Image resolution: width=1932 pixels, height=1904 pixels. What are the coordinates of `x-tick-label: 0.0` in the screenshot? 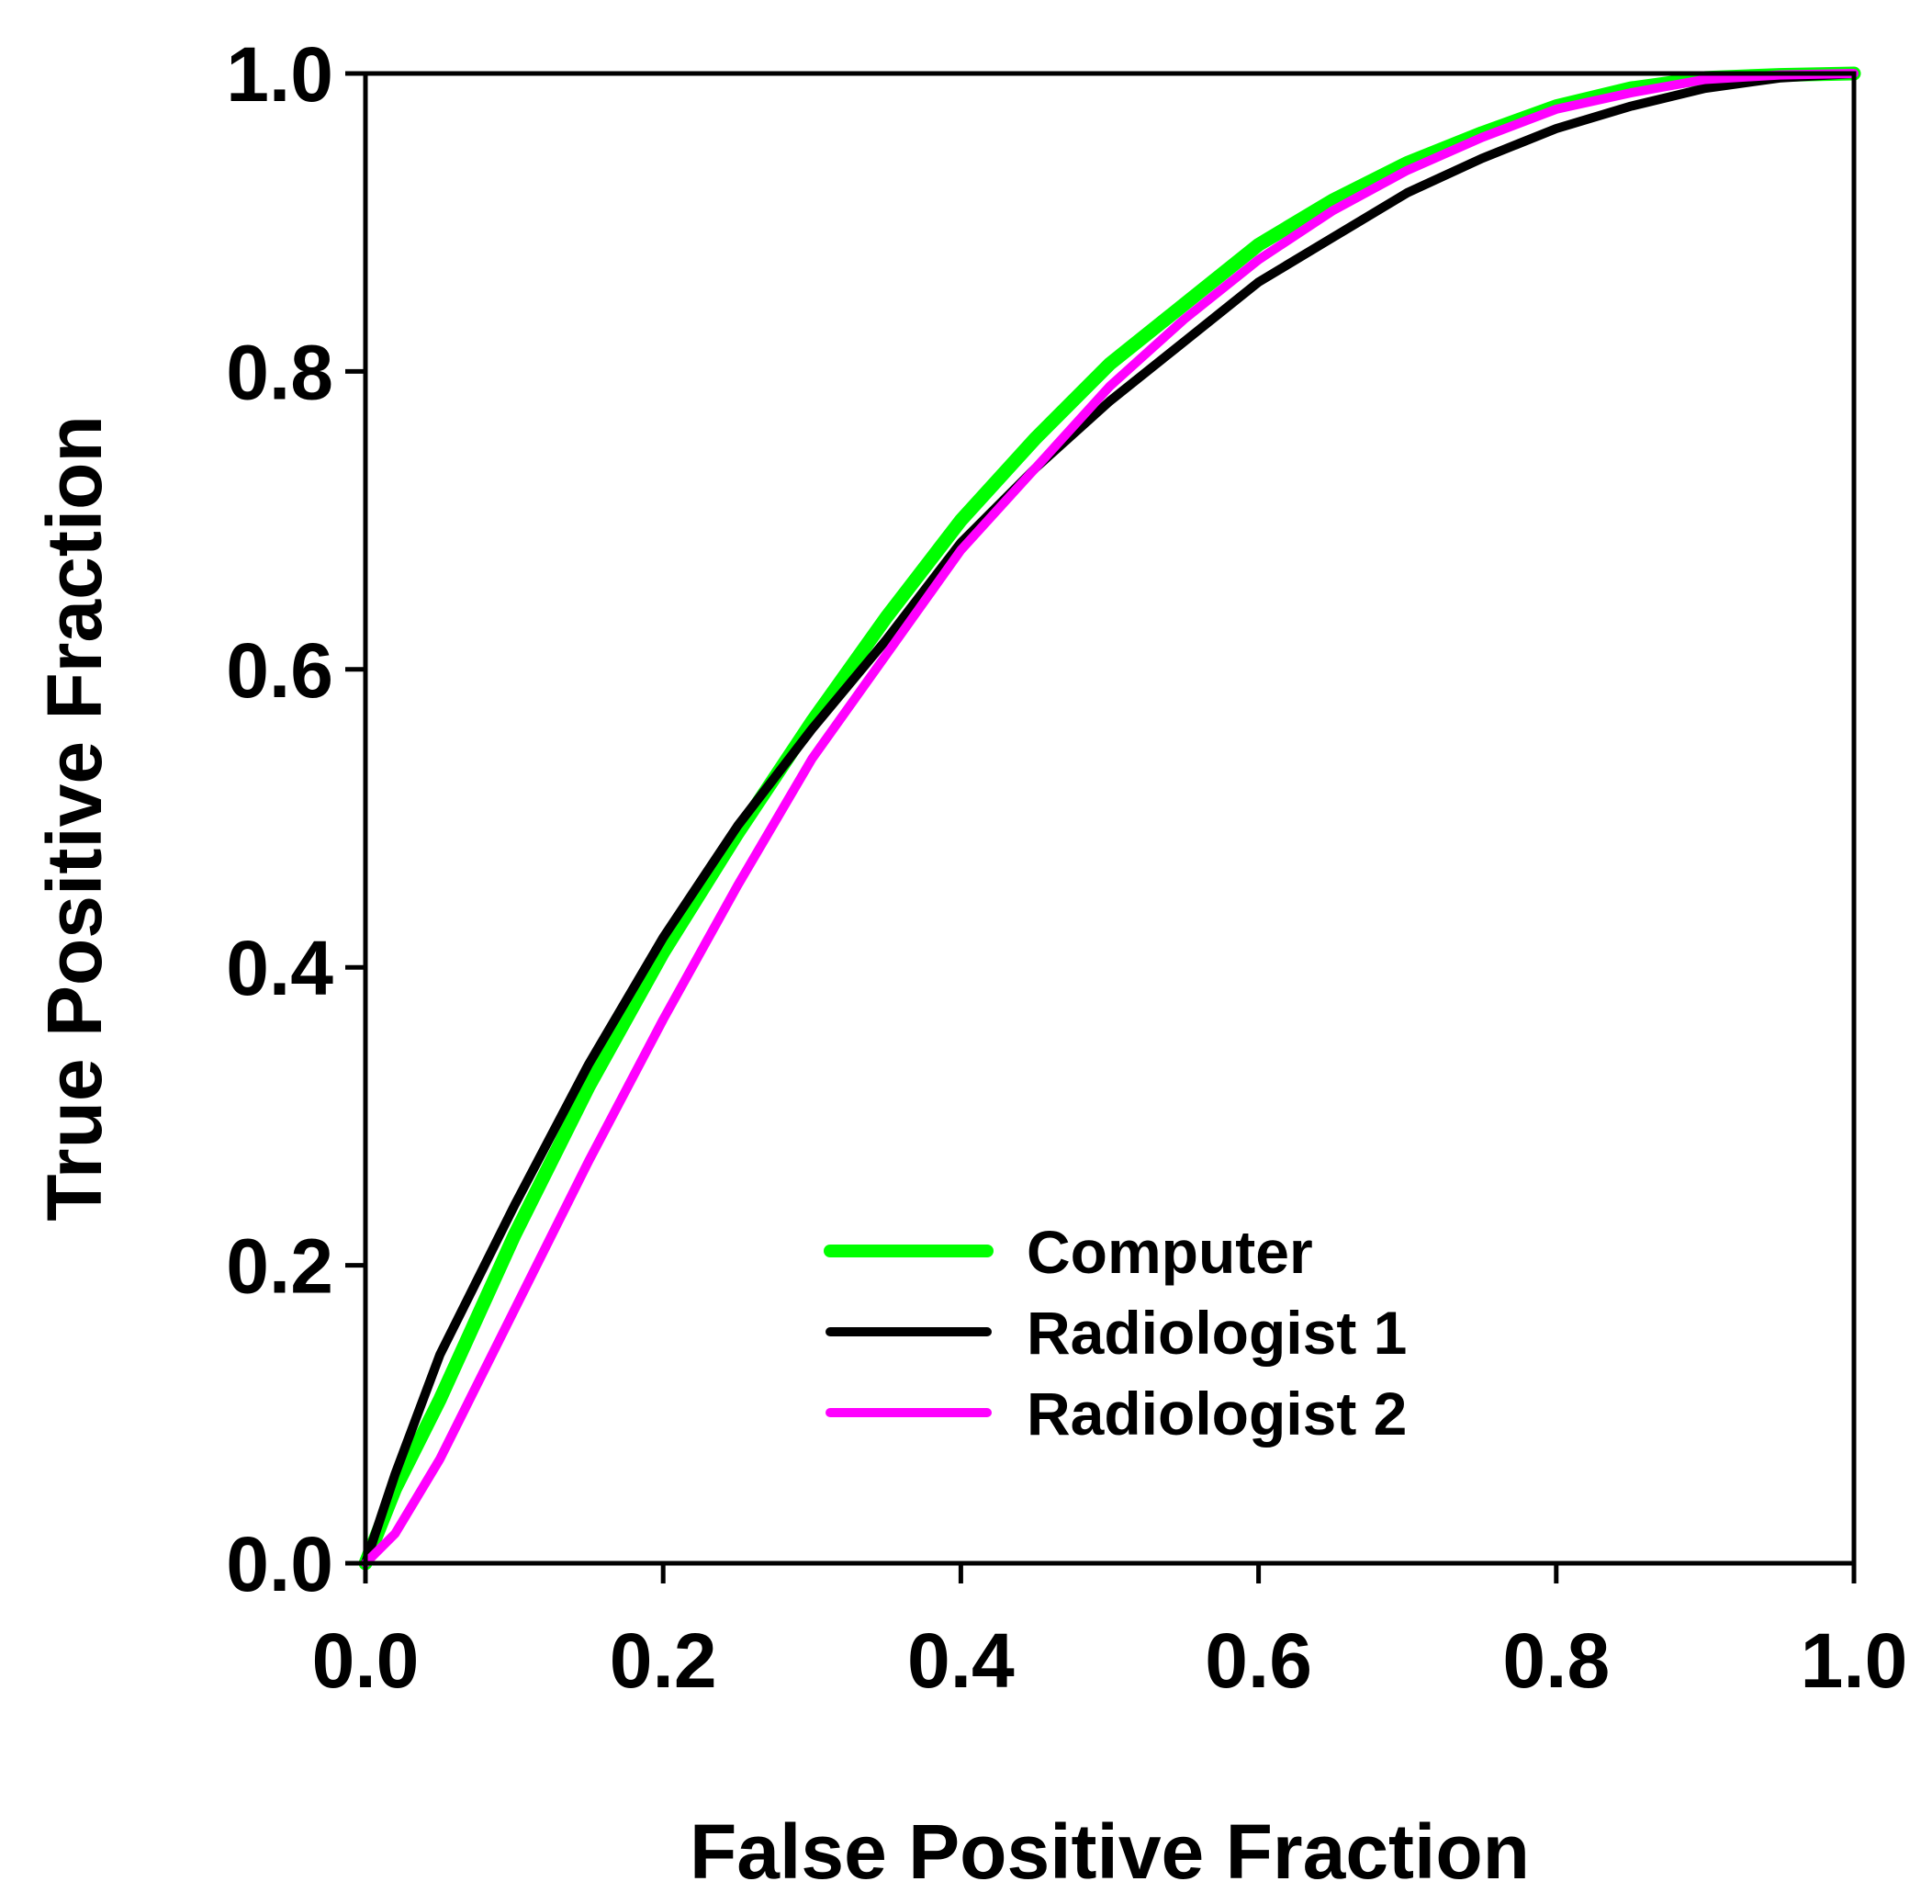 It's located at (366, 1660).